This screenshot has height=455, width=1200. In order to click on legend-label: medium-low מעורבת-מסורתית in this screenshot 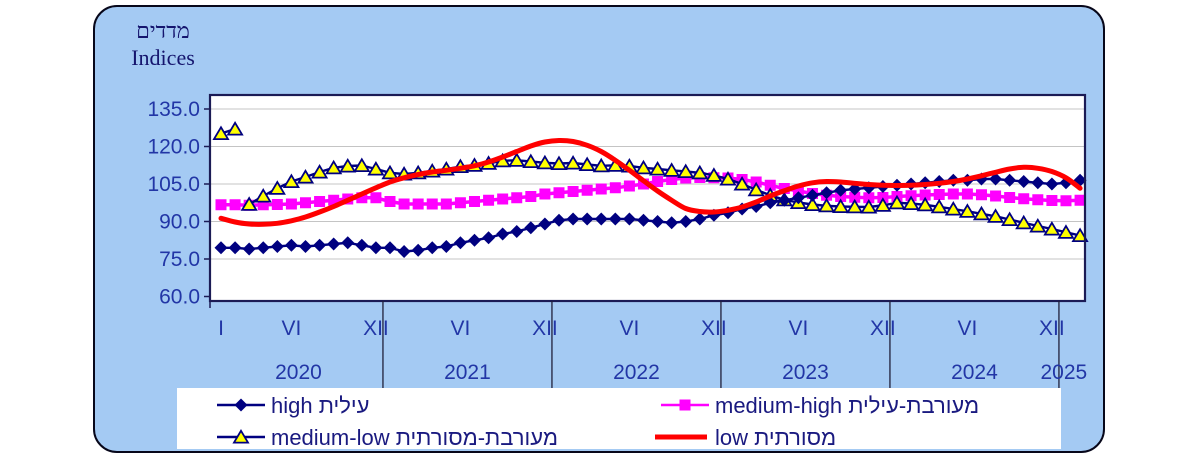, I will do `click(414, 437)`.